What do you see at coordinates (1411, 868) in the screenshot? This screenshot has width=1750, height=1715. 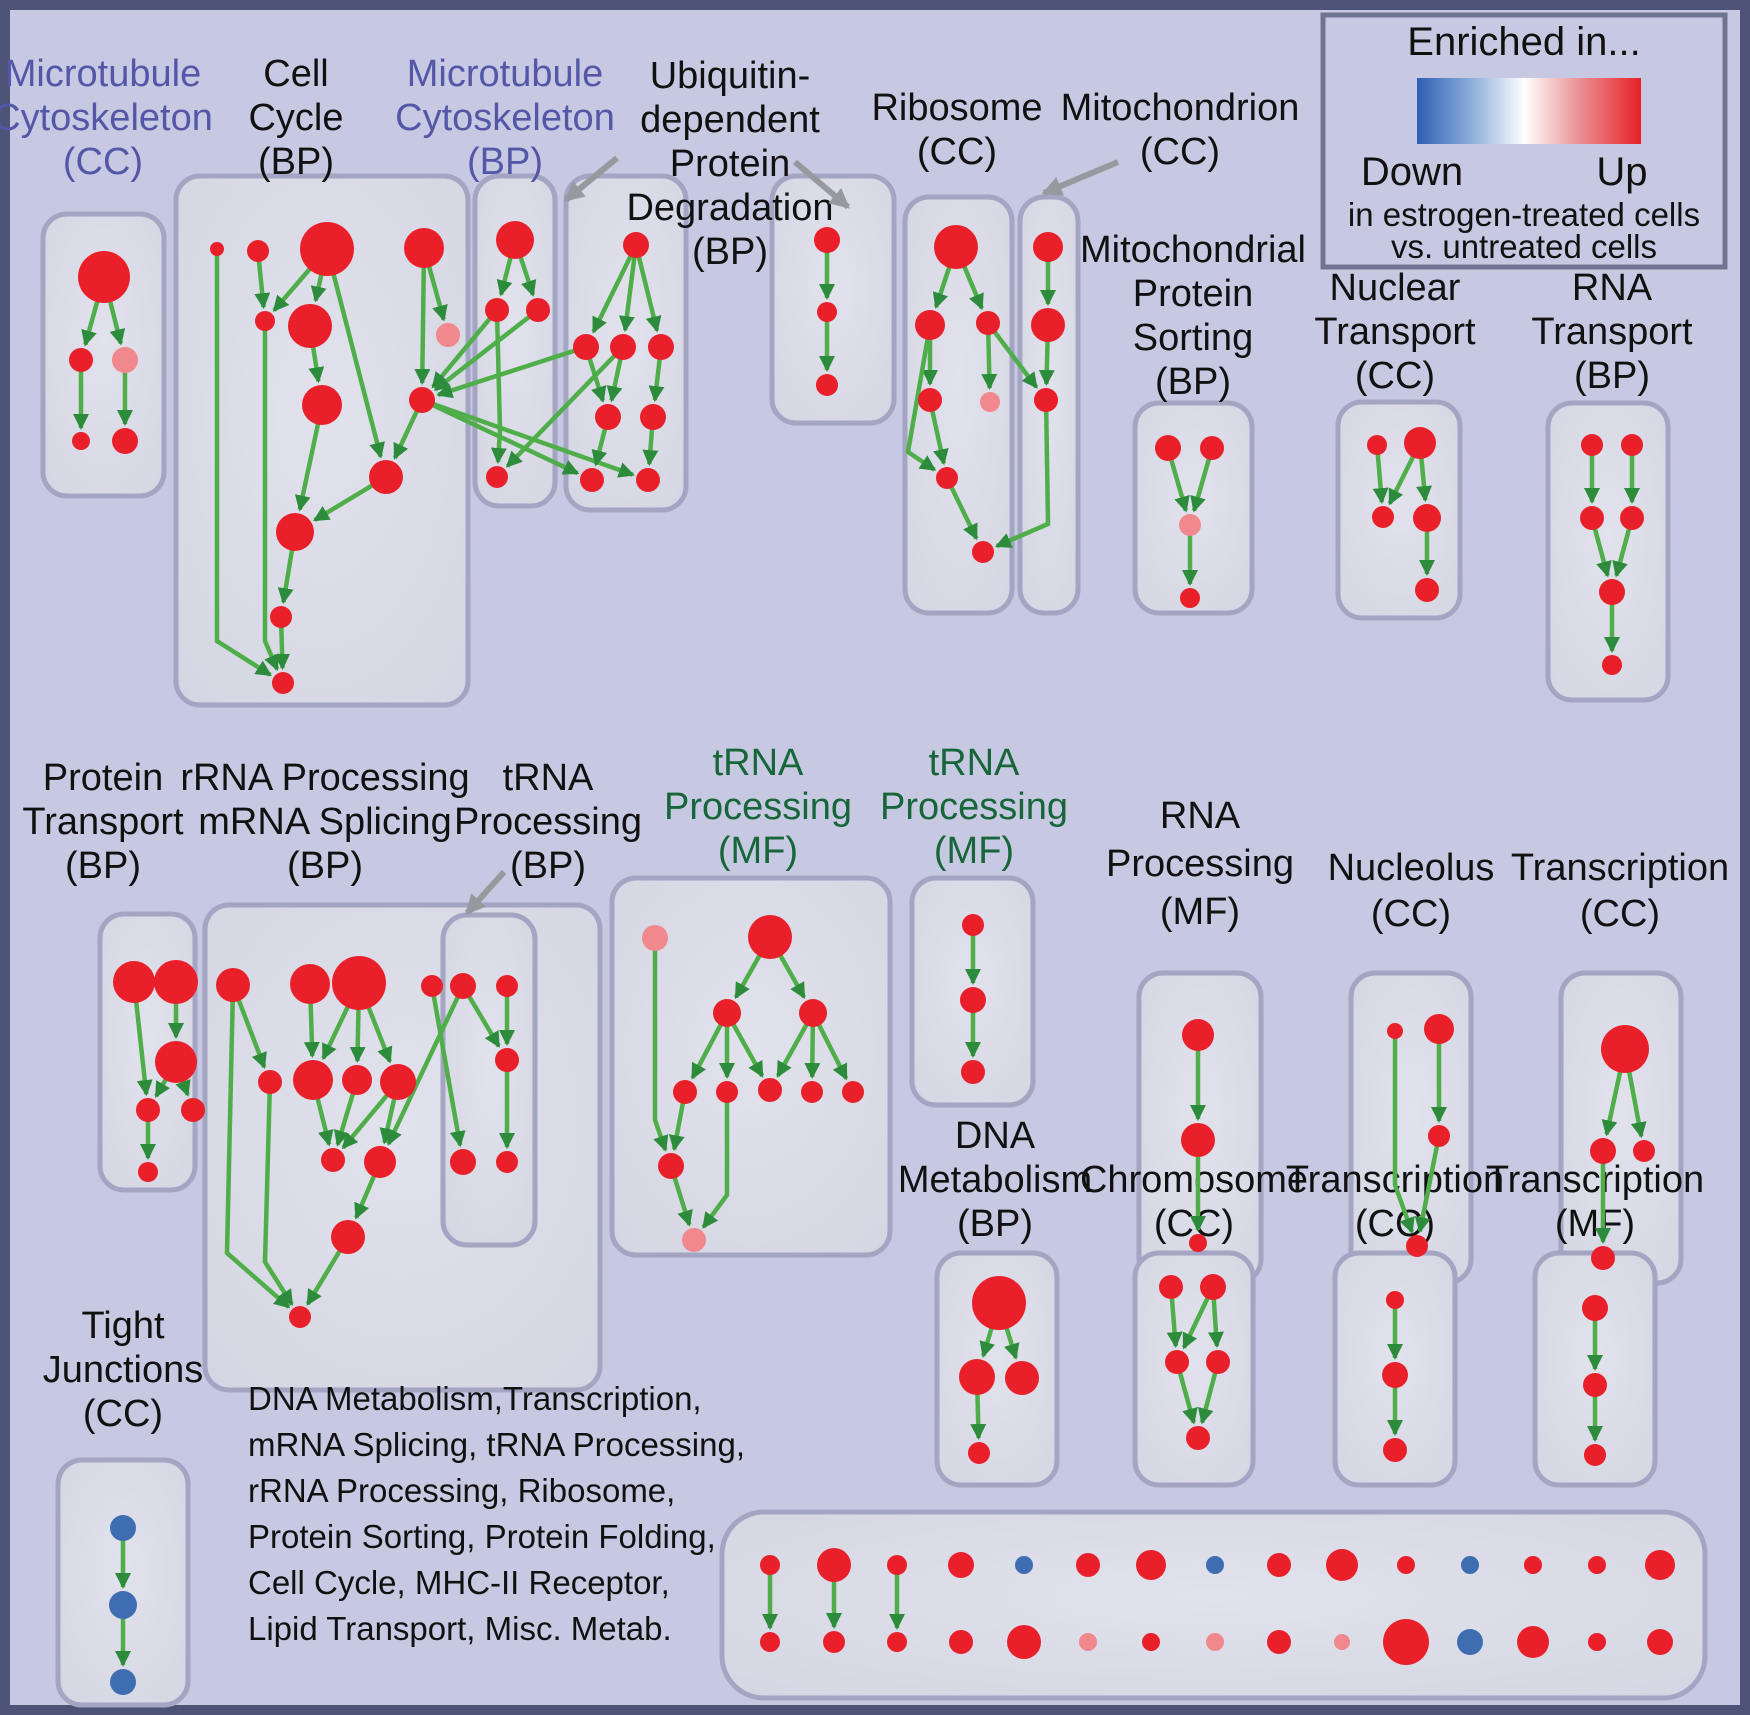 I see `cluster-label-nuc: Nucleolus` at bounding box center [1411, 868].